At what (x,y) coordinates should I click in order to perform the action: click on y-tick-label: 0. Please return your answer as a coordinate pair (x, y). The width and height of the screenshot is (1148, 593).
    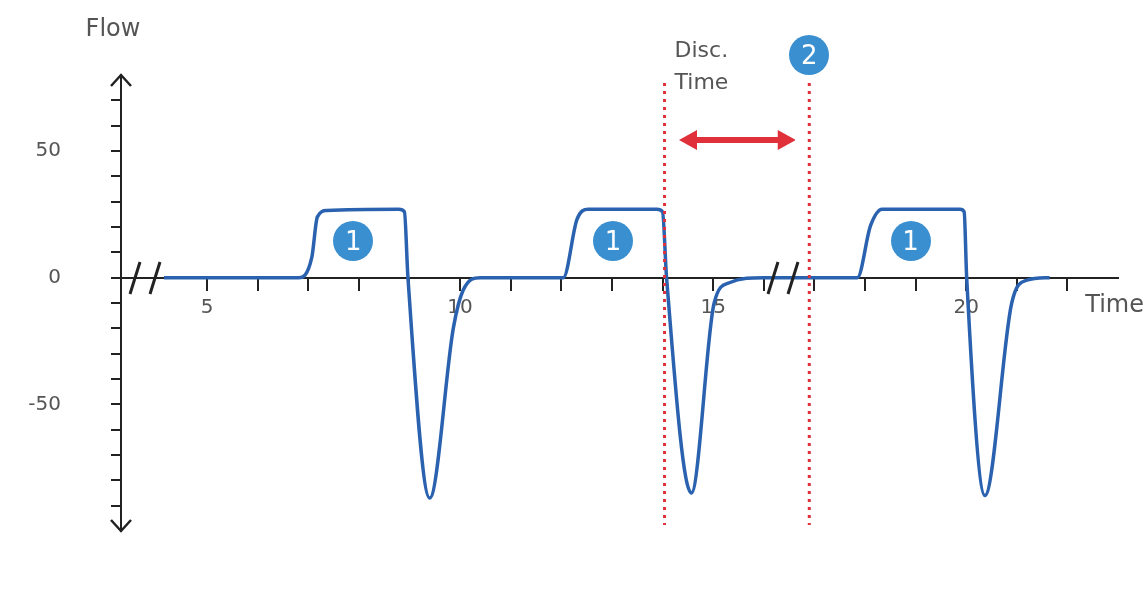
    Looking at the image, I should click on (54, 275).